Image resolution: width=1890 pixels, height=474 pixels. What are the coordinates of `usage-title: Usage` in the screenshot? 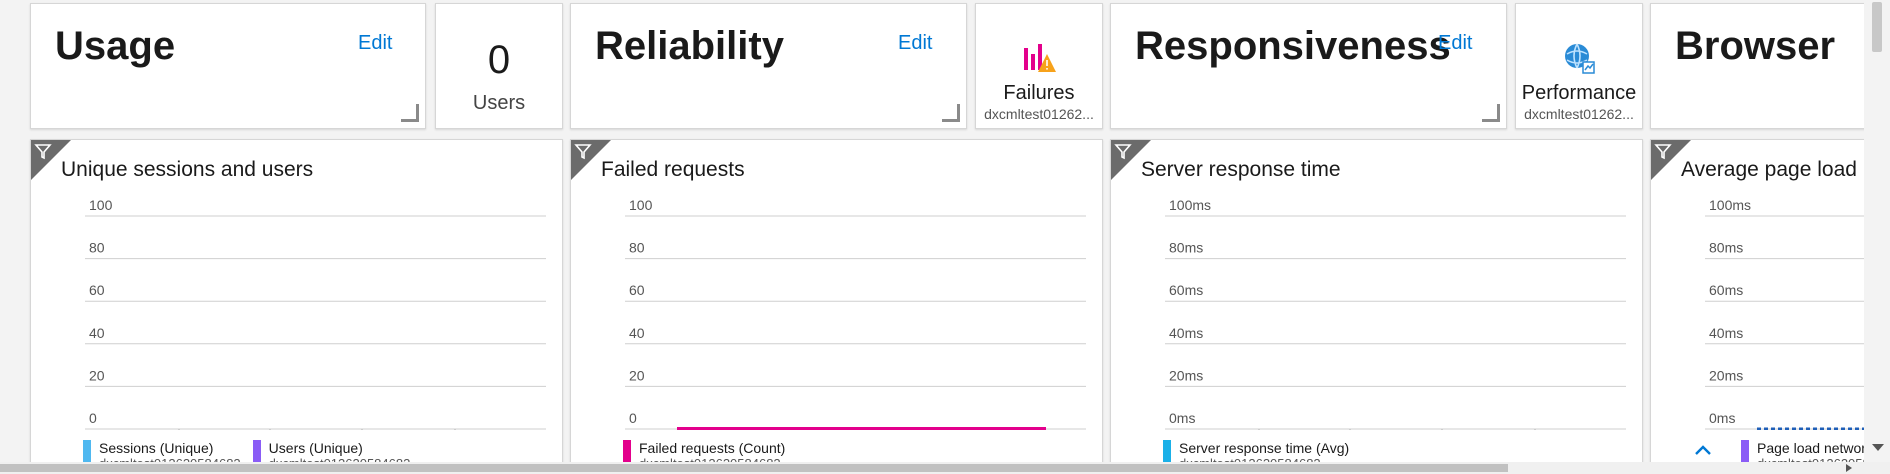 It's located at (115, 46).